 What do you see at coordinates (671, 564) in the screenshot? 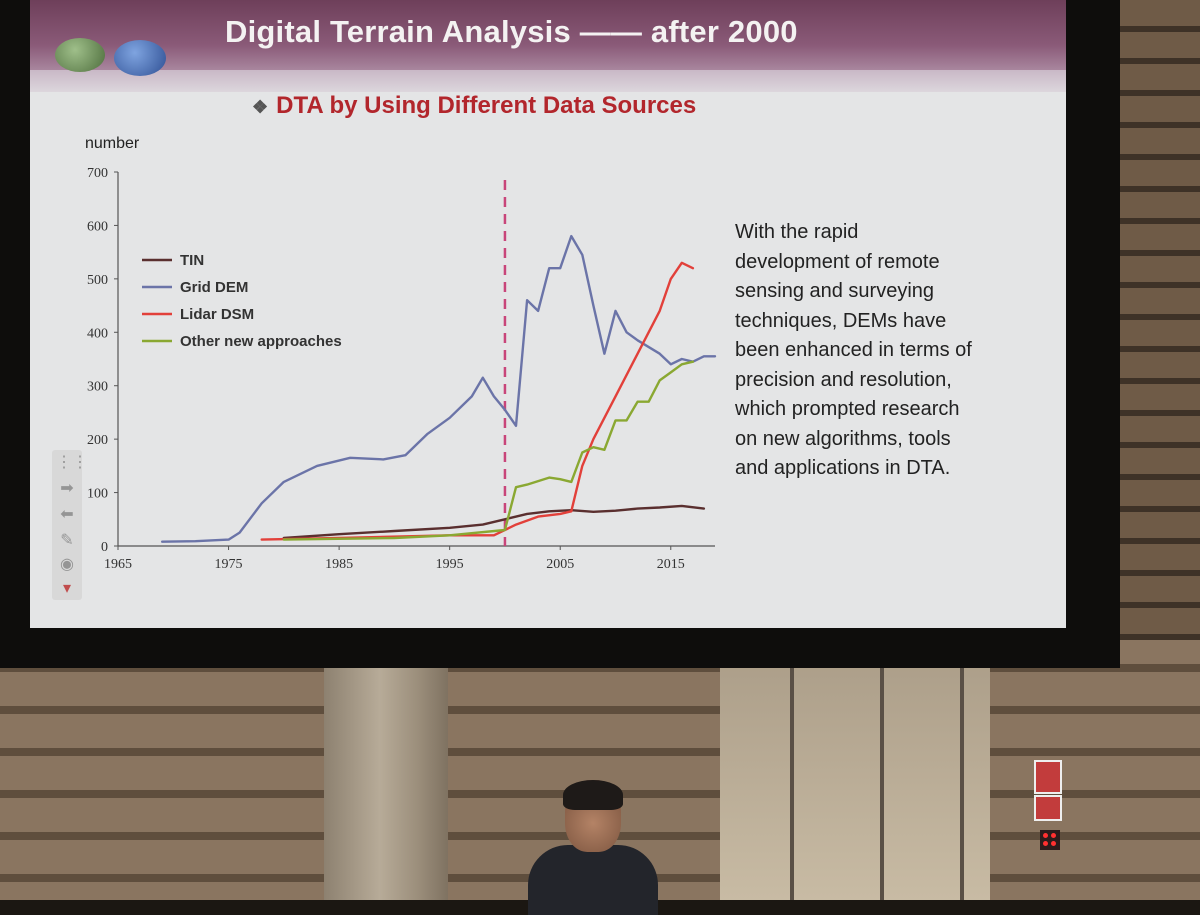
I see `x-tick-label: 2015` at bounding box center [671, 564].